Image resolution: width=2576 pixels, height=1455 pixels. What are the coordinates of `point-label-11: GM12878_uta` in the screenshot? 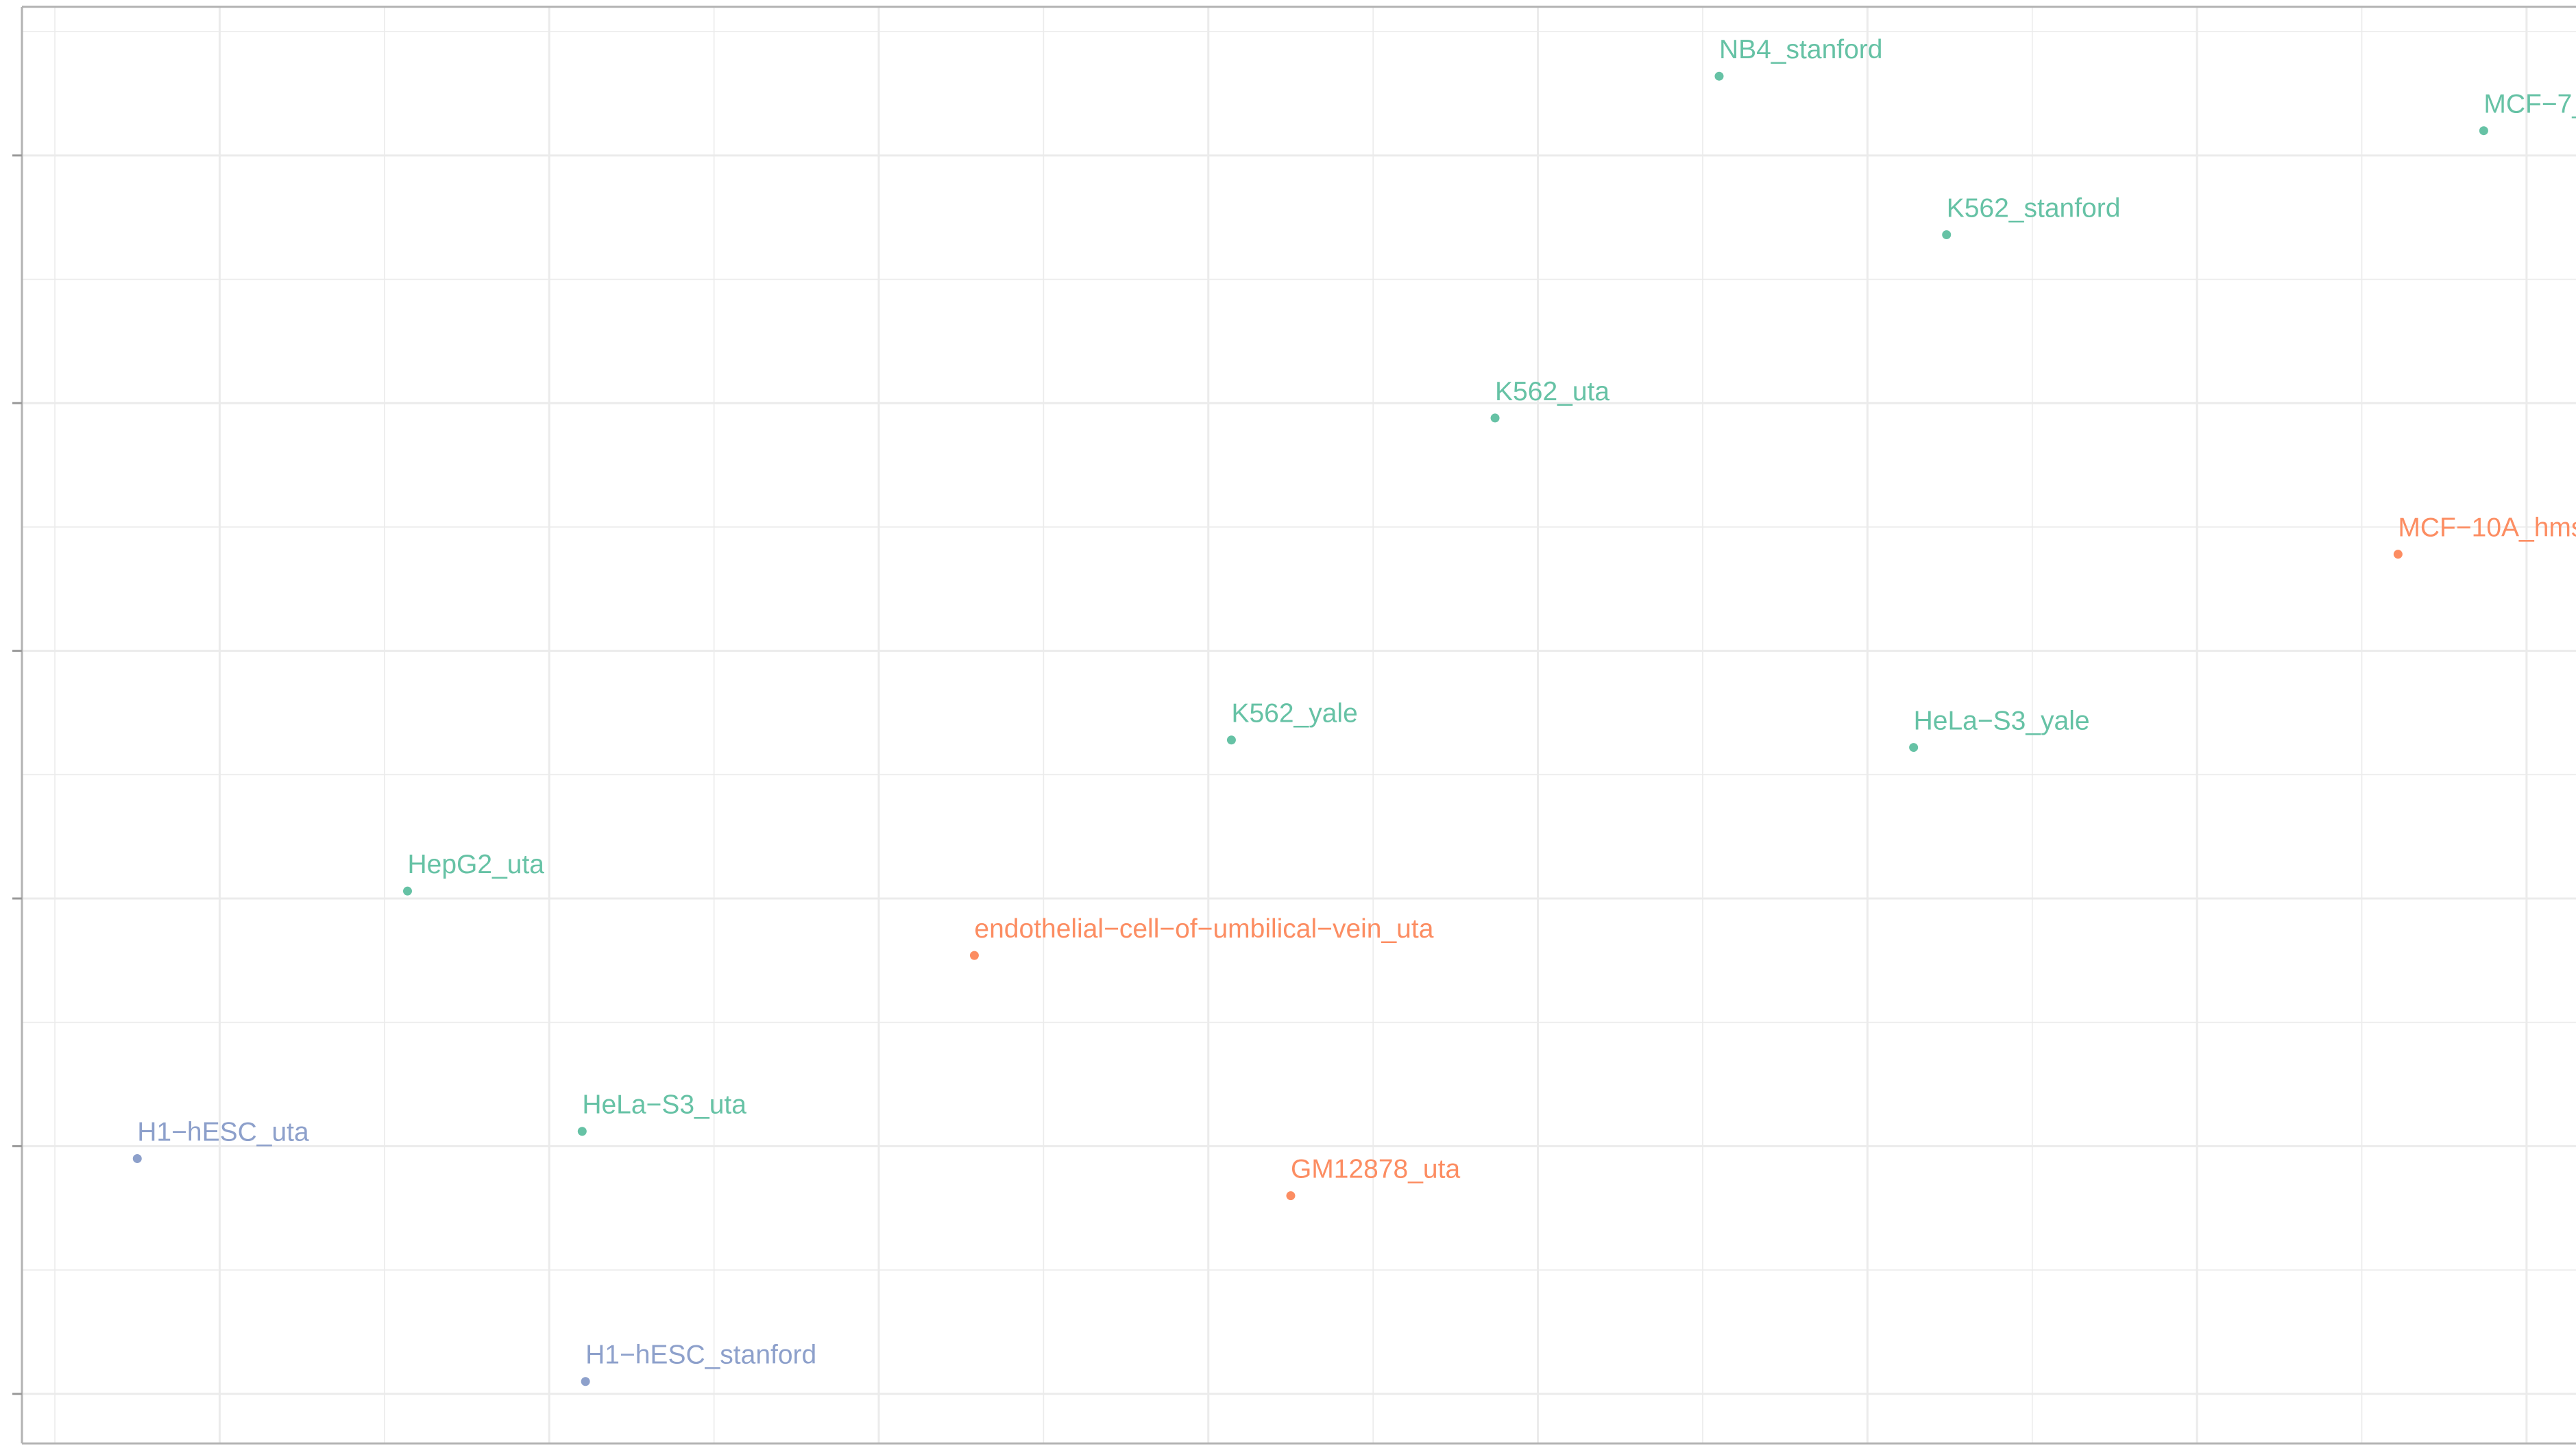 It's located at (1375, 1169).